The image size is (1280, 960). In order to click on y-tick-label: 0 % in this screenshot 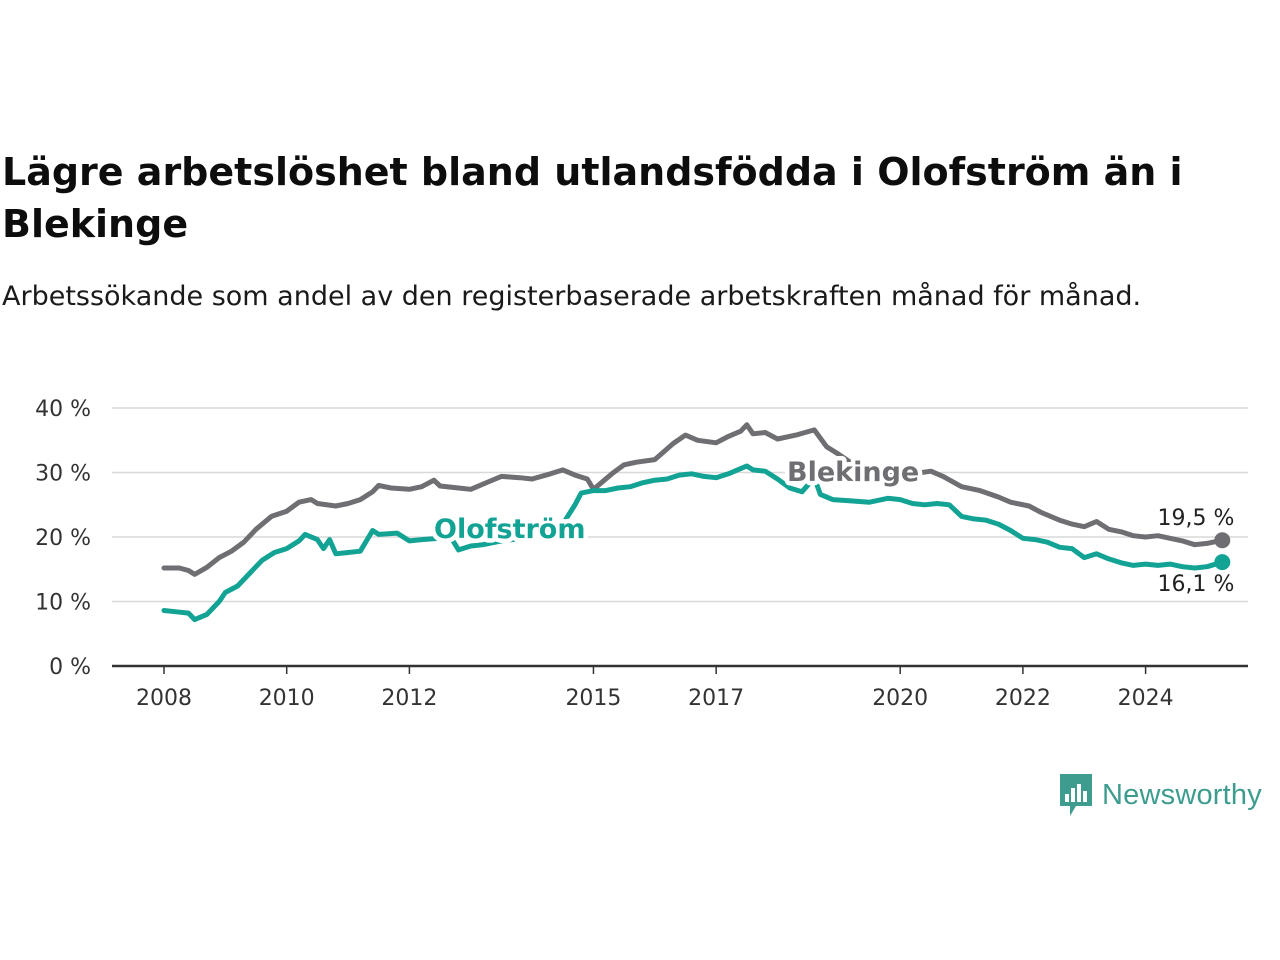, I will do `click(70, 667)`.